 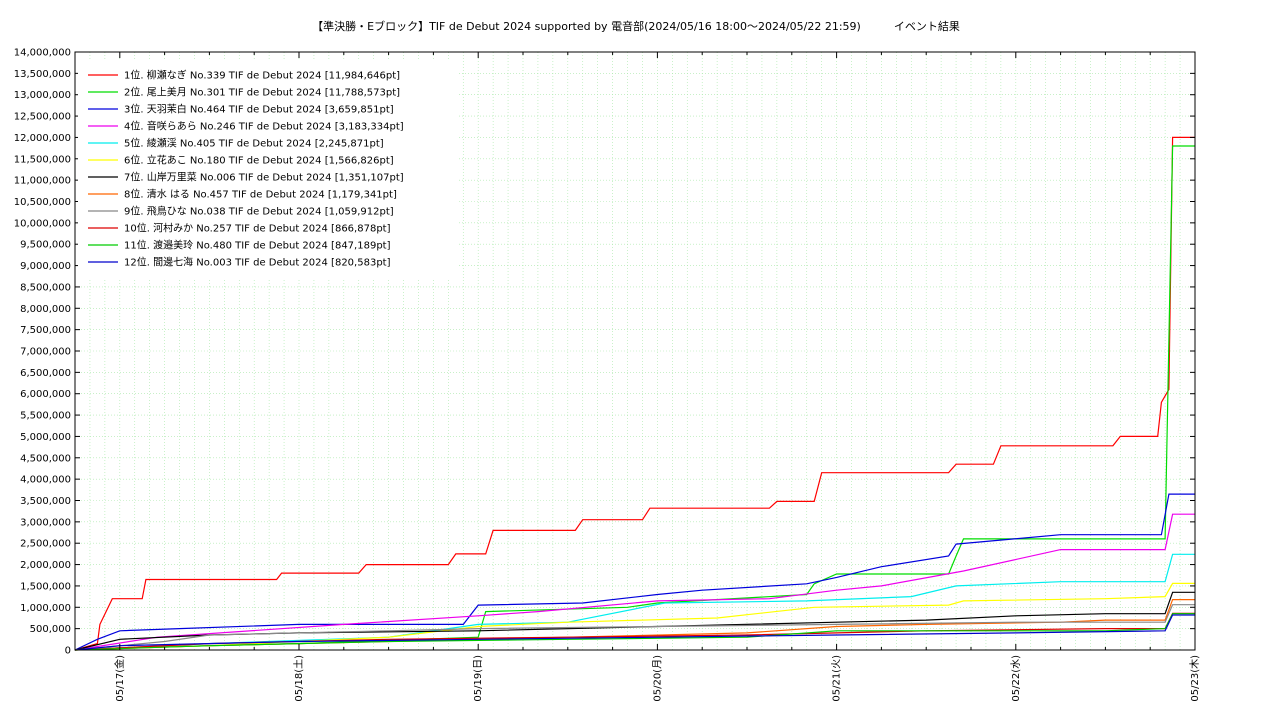 I want to click on y-tick-label: 3,500,000, so click(x=45, y=501).